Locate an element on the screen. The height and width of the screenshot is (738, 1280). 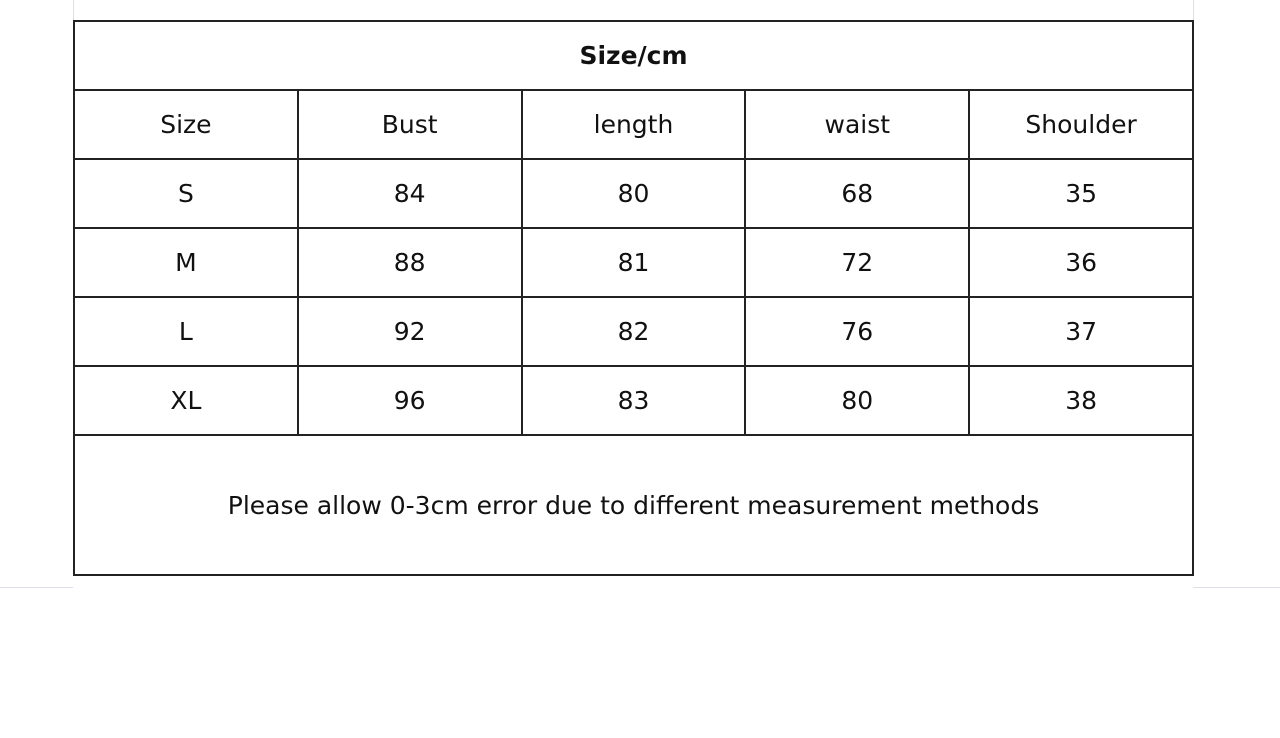
header-cell: waist is located at coordinates (857, 124).